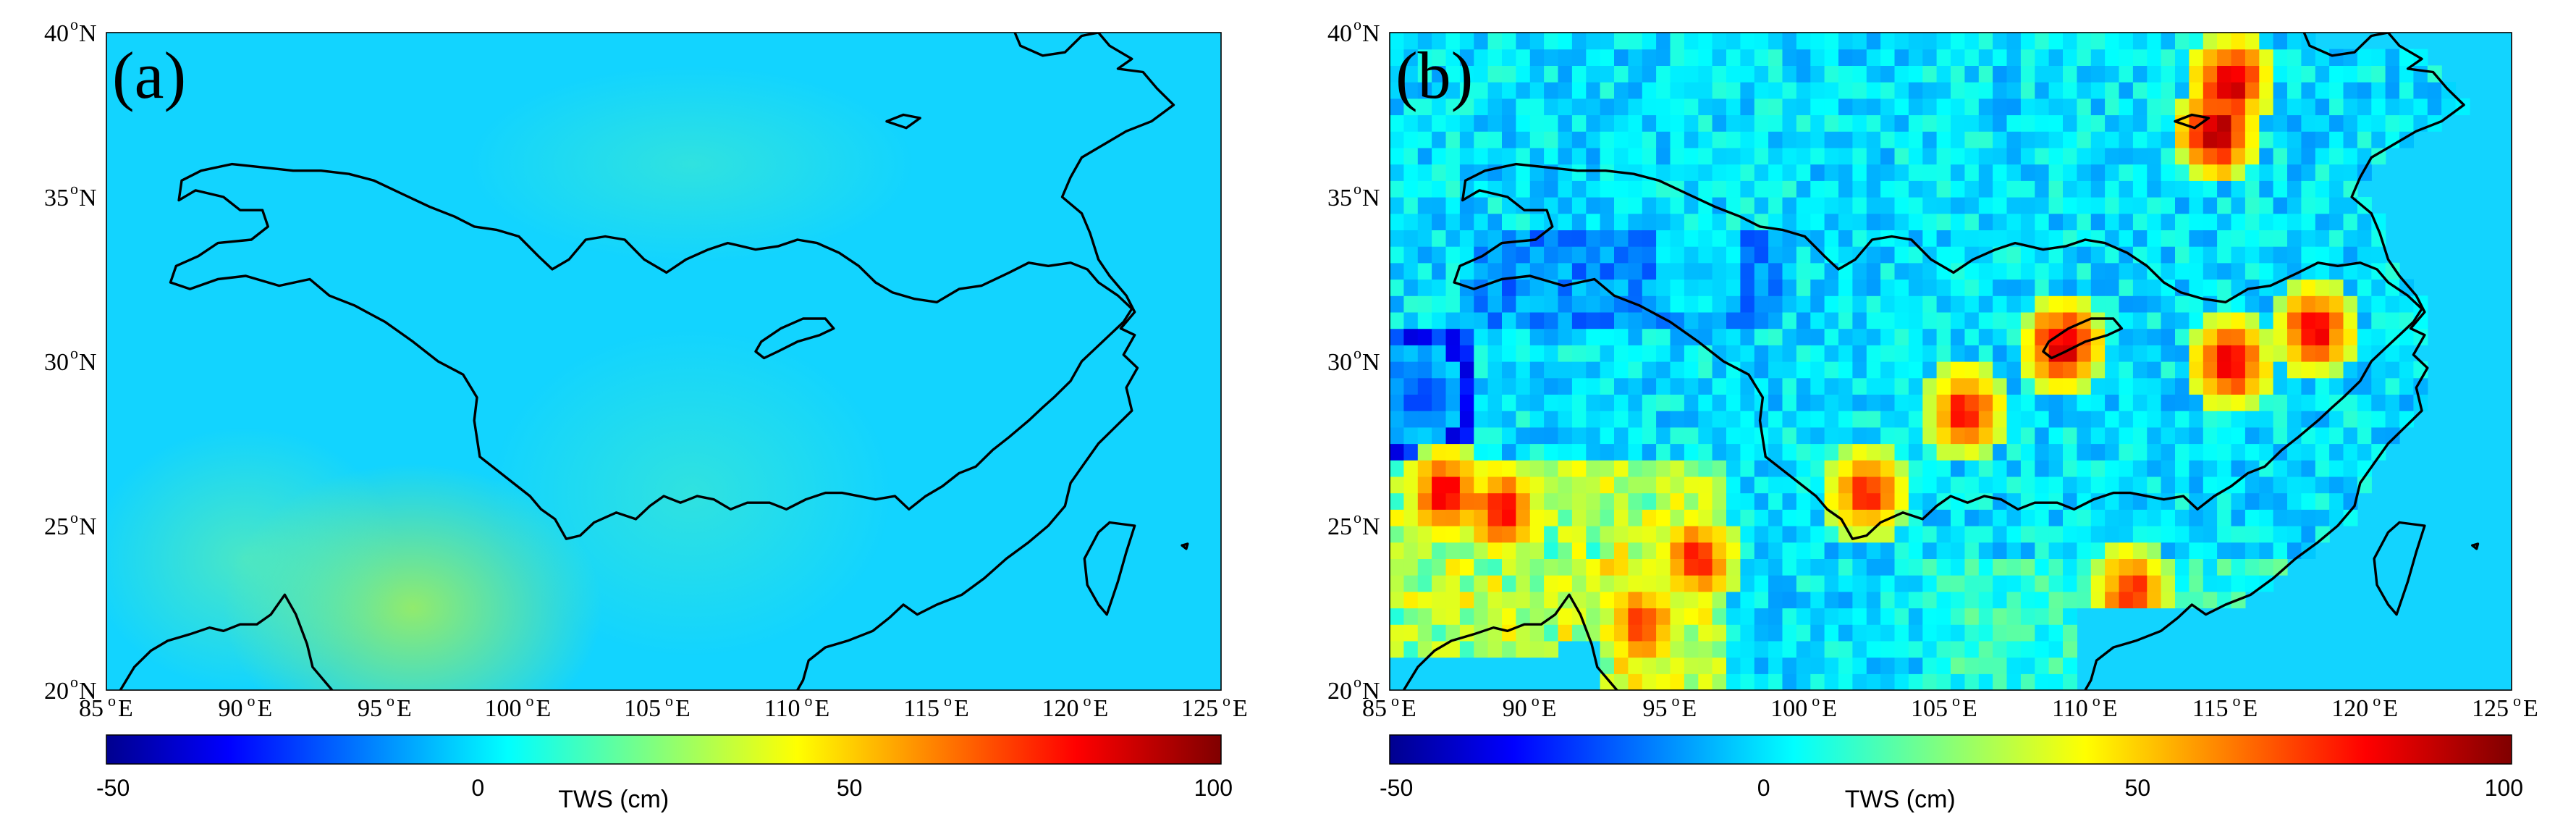  Describe the element at coordinates (70, 524) in the screenshot. I see `y-tick-label: 25 o N` at that location.